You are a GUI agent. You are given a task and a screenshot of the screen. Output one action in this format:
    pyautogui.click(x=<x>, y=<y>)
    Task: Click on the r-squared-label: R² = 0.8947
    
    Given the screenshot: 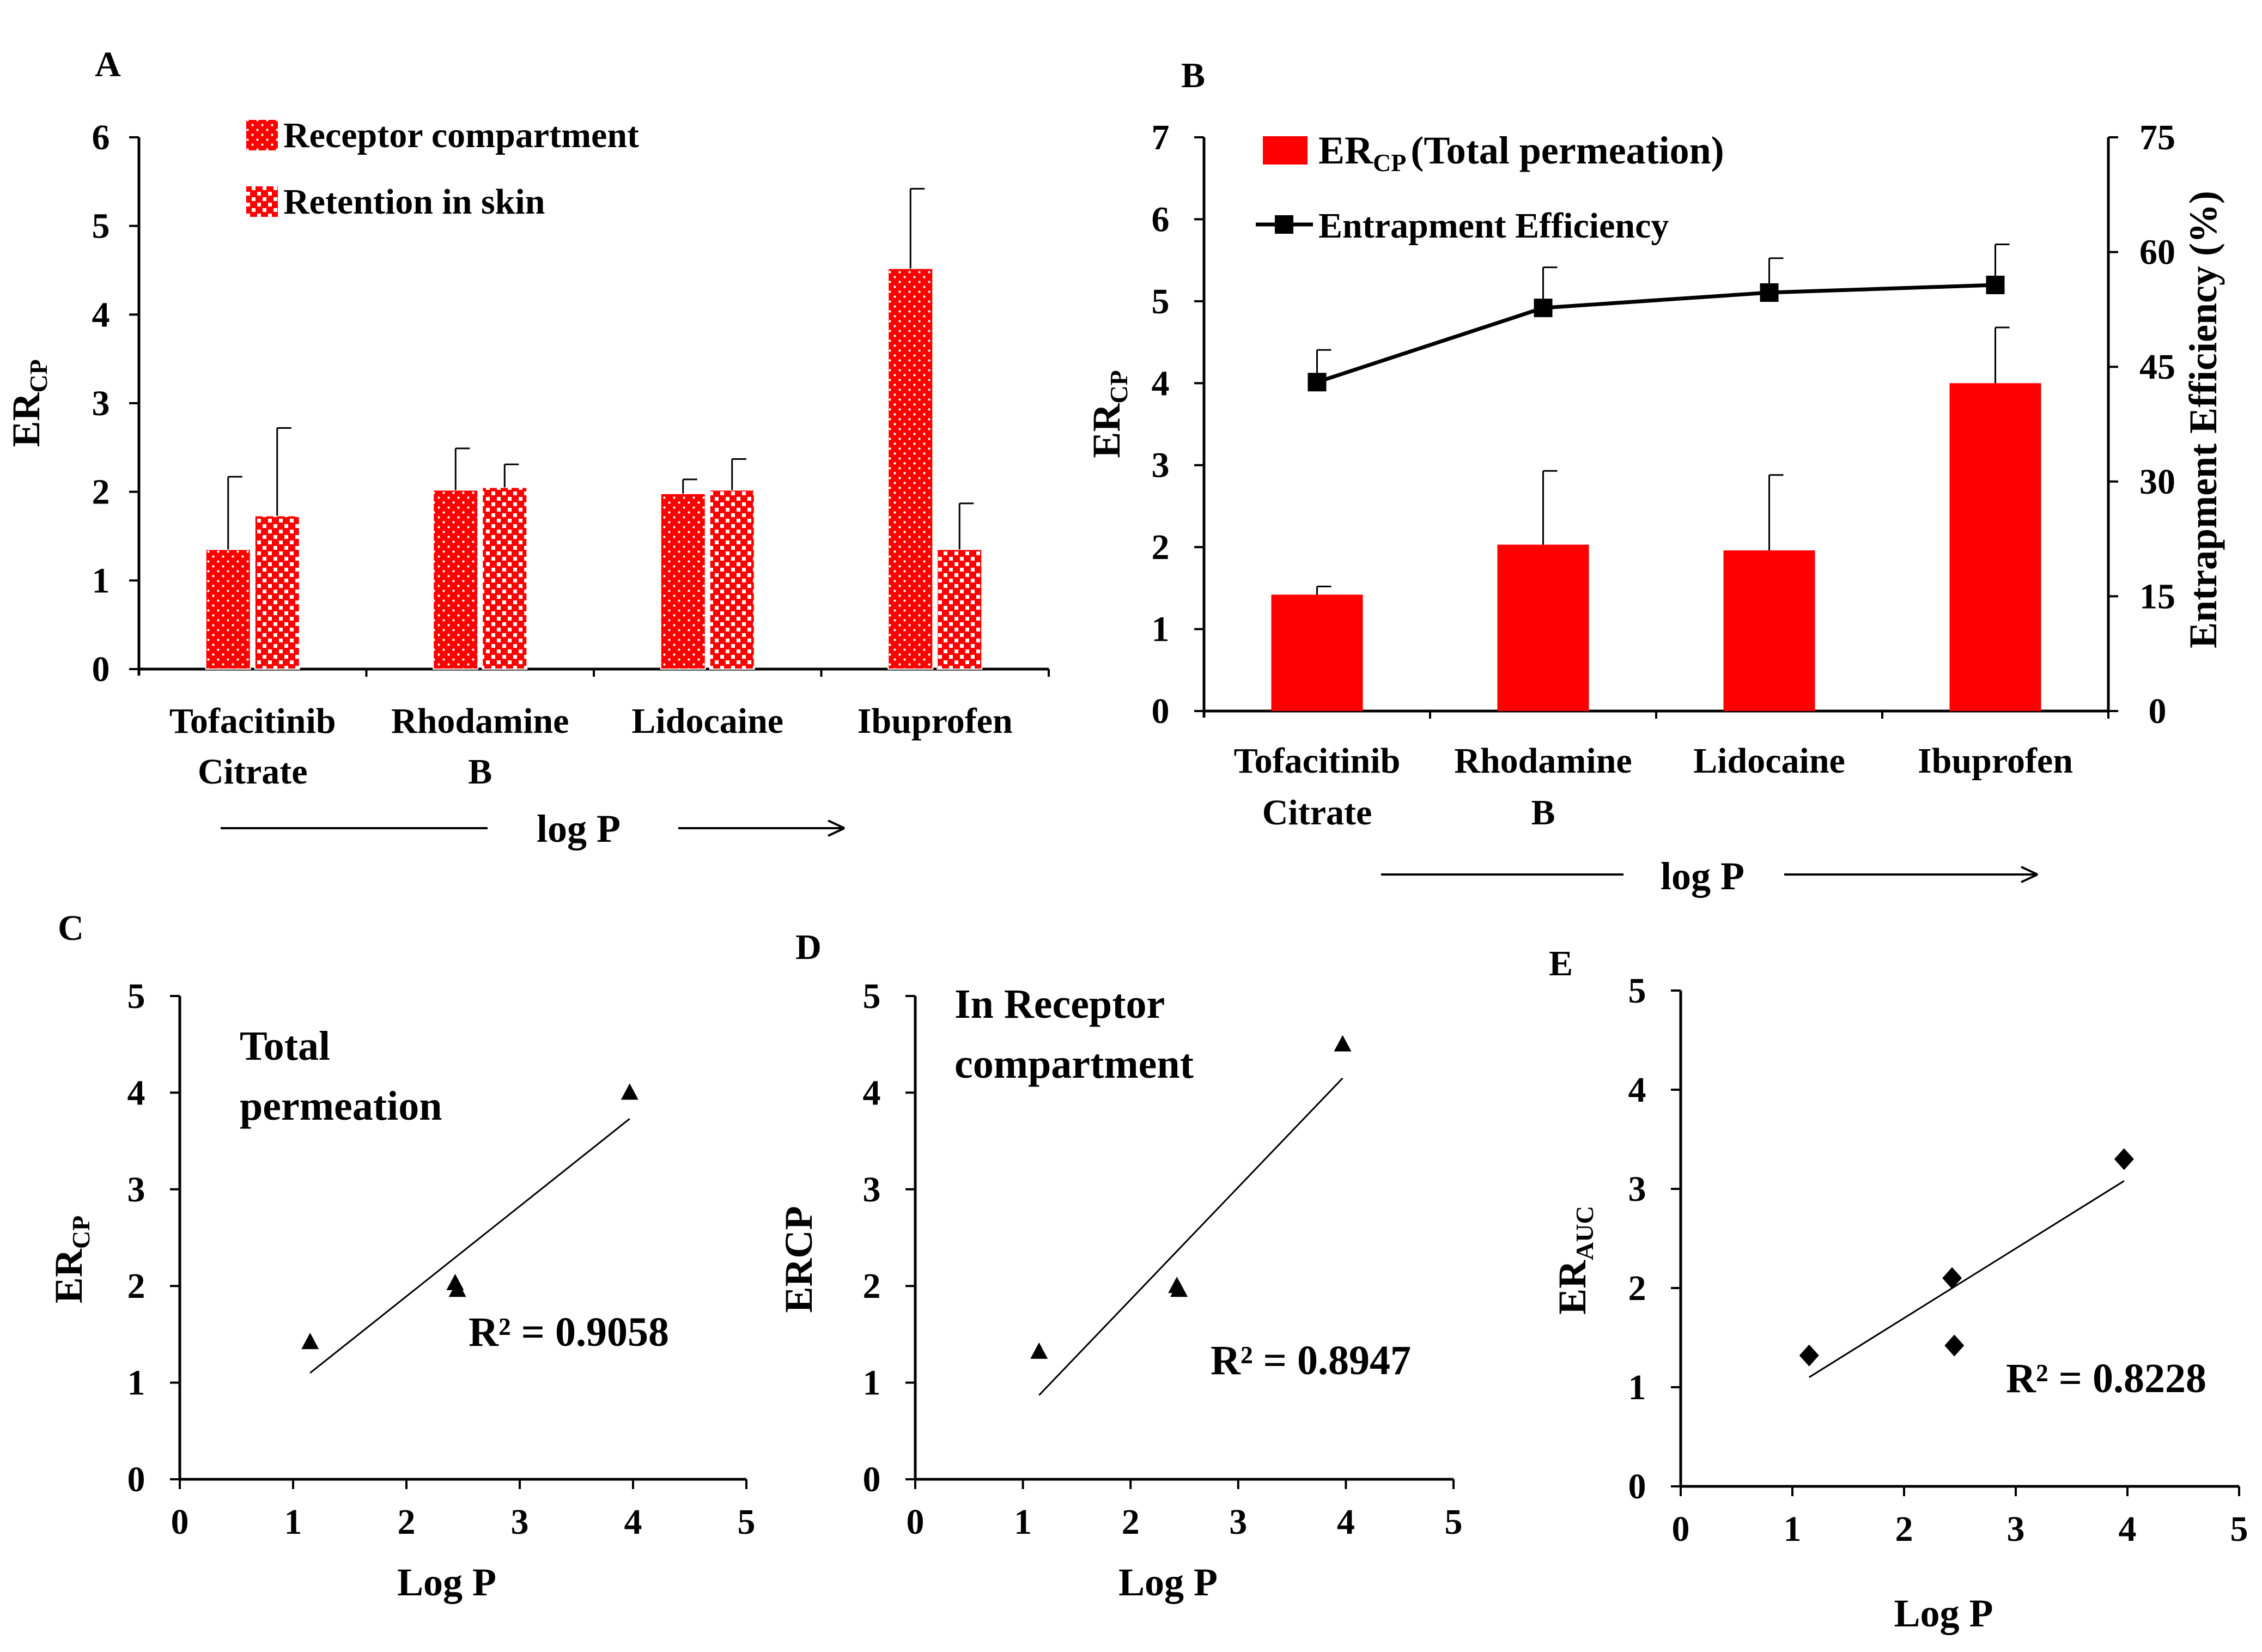 What is the action you would take?
    pyautogui.click(x=1311, y=1360)
    